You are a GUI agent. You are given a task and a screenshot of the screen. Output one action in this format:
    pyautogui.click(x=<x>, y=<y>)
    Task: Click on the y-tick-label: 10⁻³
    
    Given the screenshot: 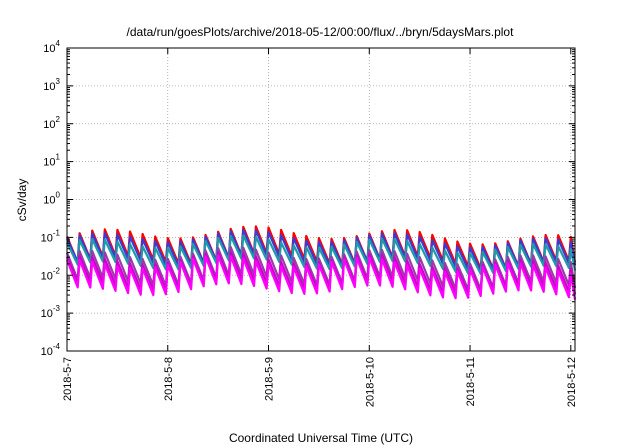 What is the action you would take?
    pyautogui.click(x=51, y=312)
    